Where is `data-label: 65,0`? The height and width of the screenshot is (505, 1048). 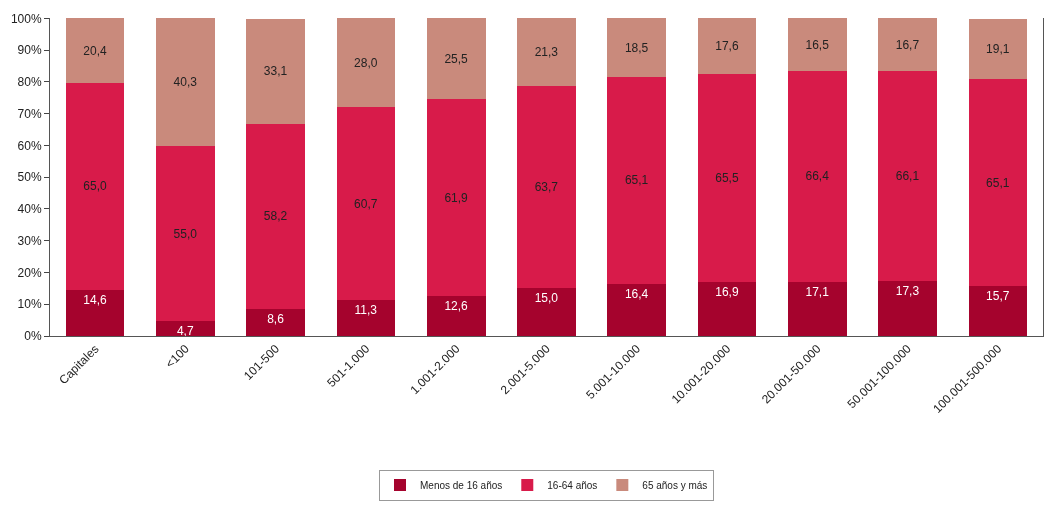 data-label: 65,0 is located at coordinates (95, 186).